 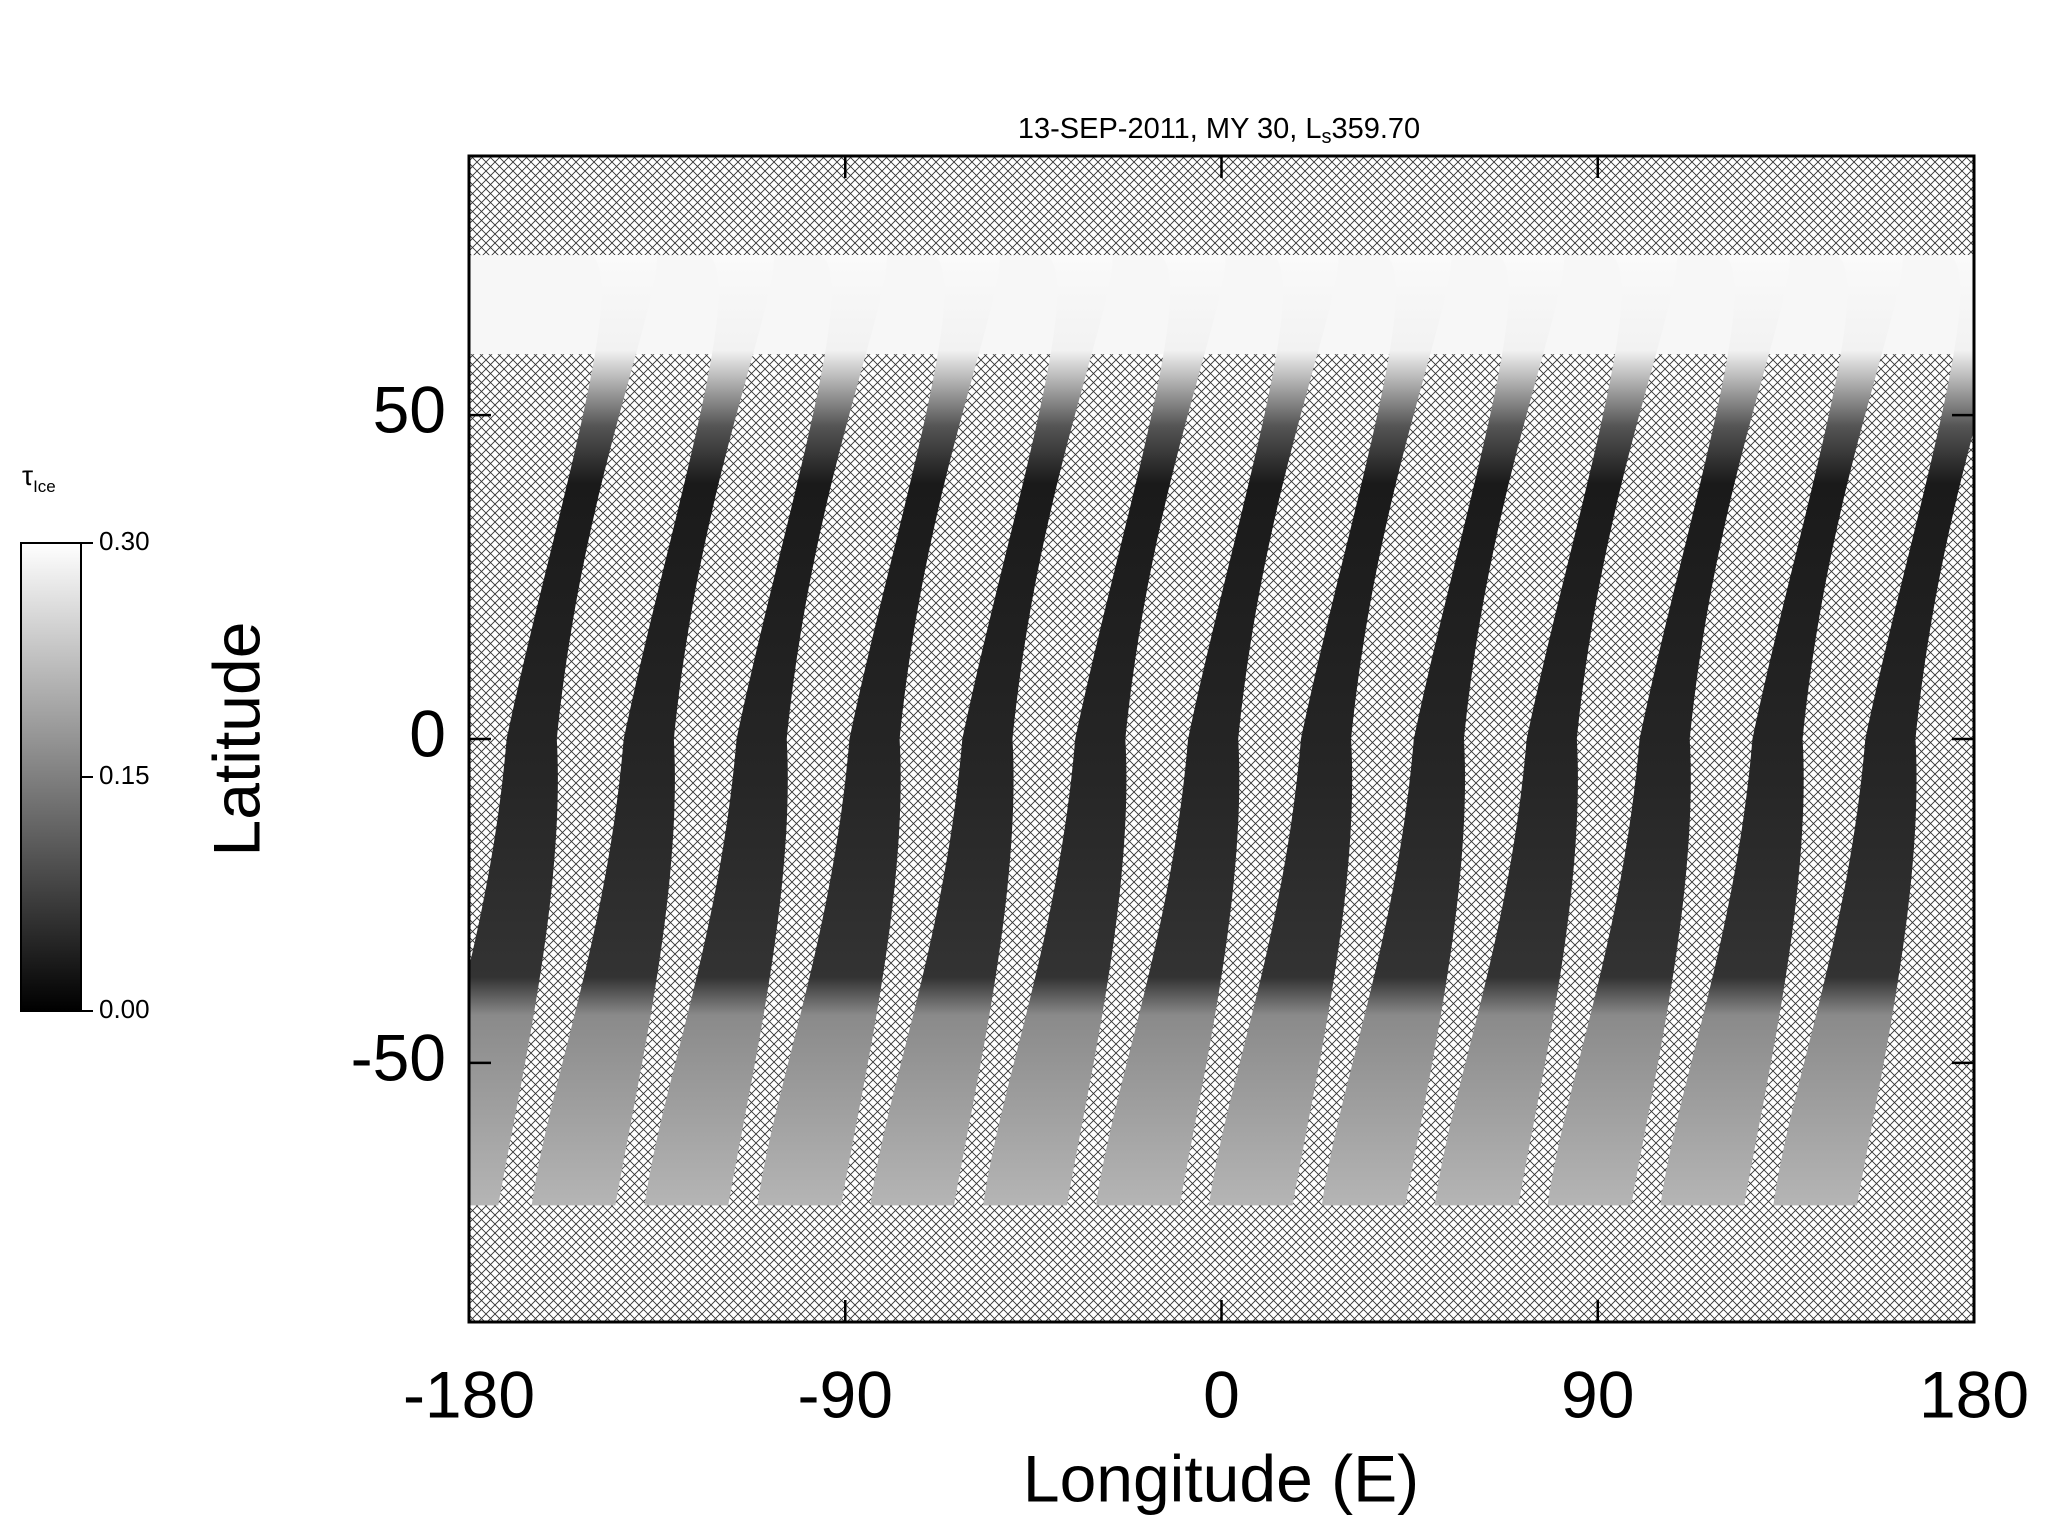 What do you see at coordinates (409, 410) in the screenshot?
I see `y-tick-label: 50` at bounding box center [409, 410].